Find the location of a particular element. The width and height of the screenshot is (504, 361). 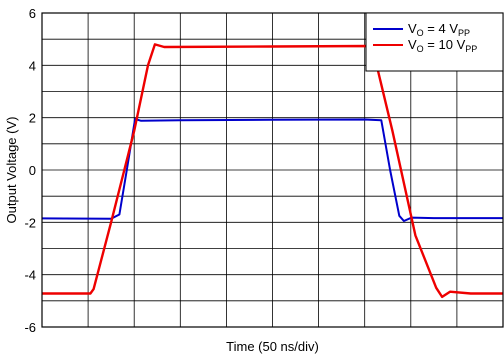

x-axis-label: Time (50 ns/div) is located at coordinates (272, 346).